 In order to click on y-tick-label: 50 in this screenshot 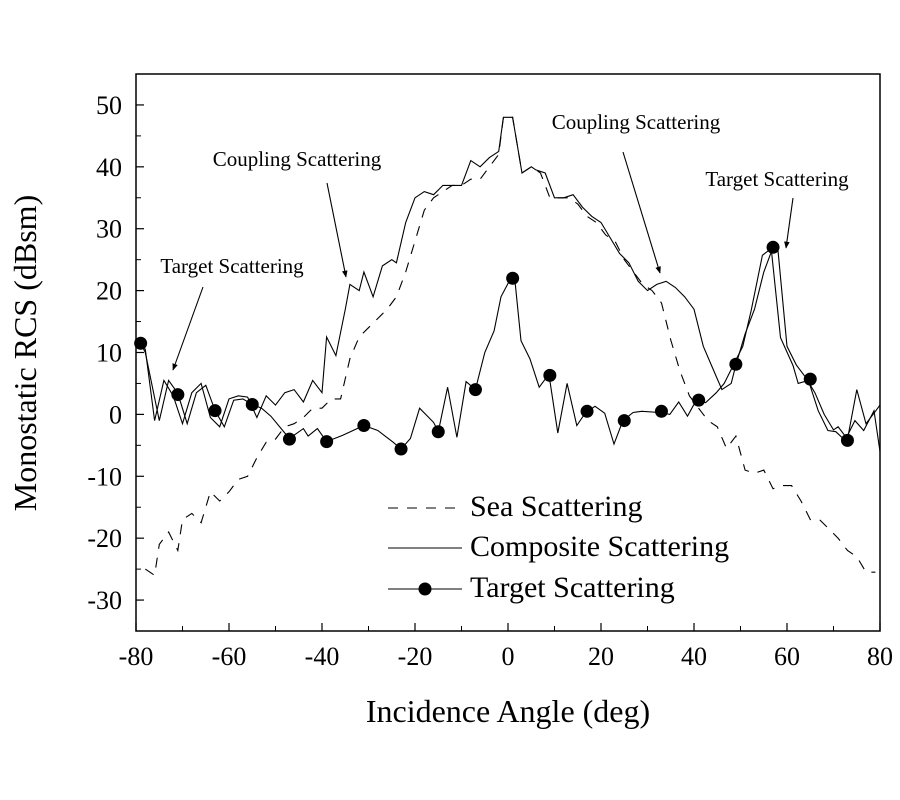, I will do `click(109, 105)`.